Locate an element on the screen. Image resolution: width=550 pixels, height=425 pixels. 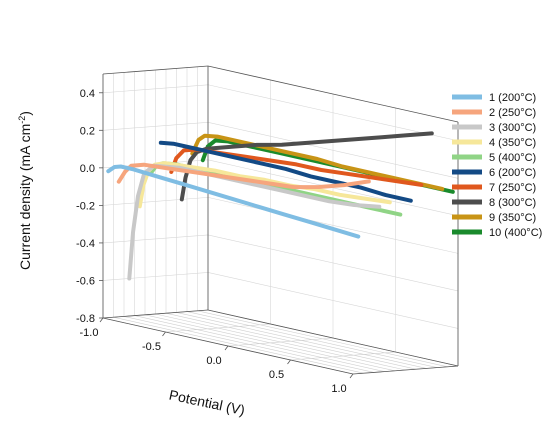
x-tick-label: 0.5 is located at coordinates (276, 375).